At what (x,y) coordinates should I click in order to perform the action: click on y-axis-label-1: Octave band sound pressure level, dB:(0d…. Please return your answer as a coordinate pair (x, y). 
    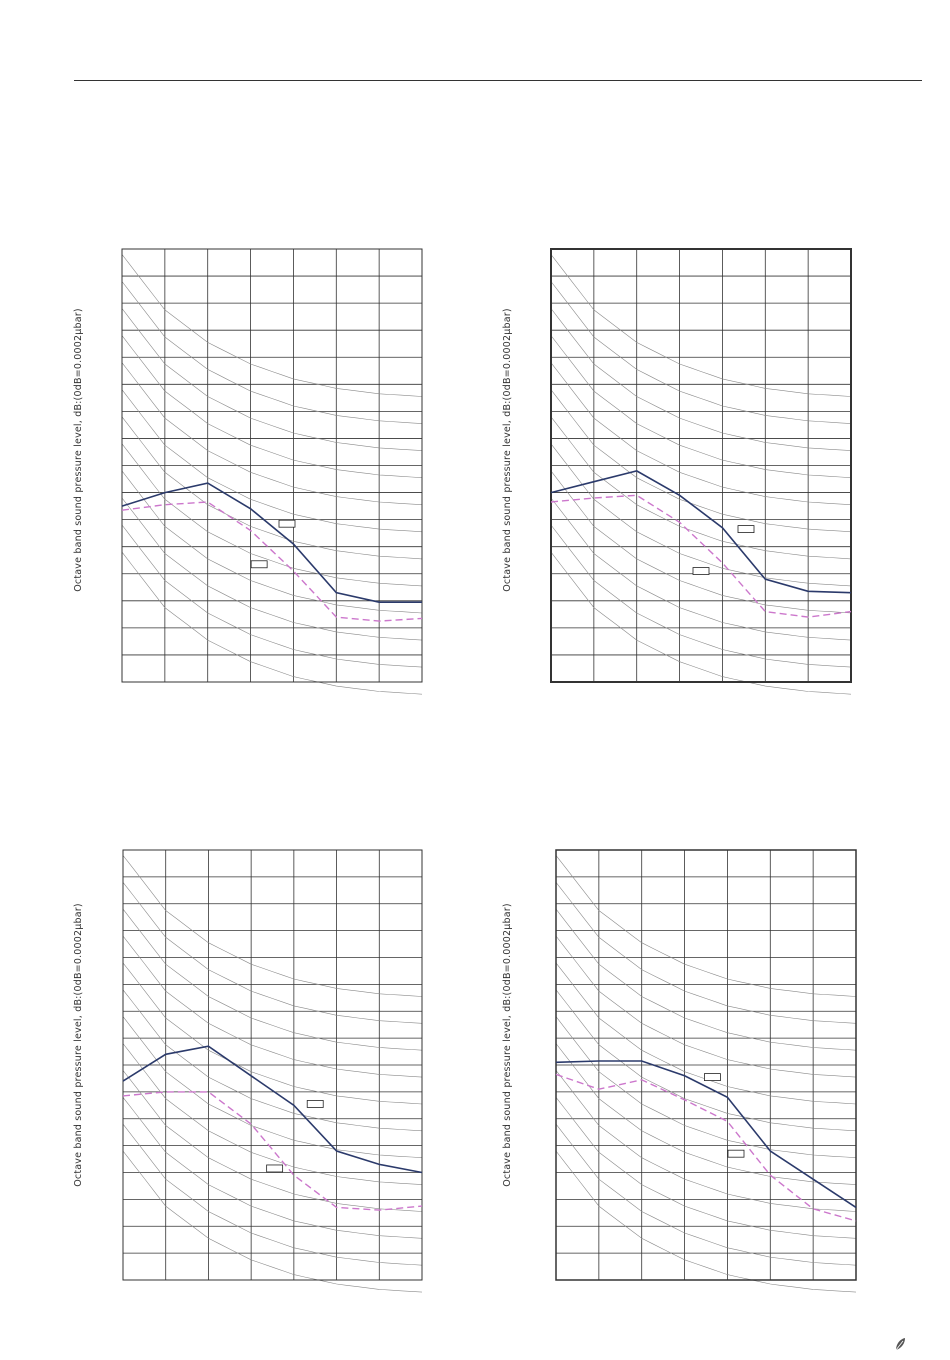
    Looking at the image, I should click on (78, 450).